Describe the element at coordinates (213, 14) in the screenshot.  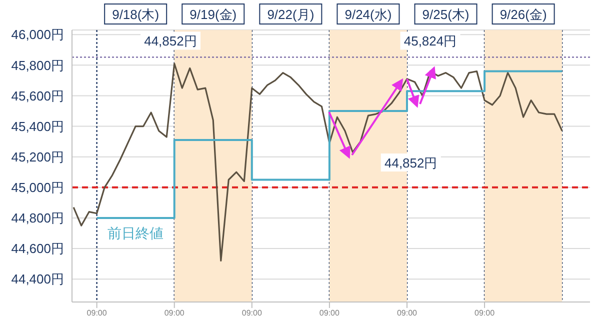
I see `text: 9/19(金)` at that location.